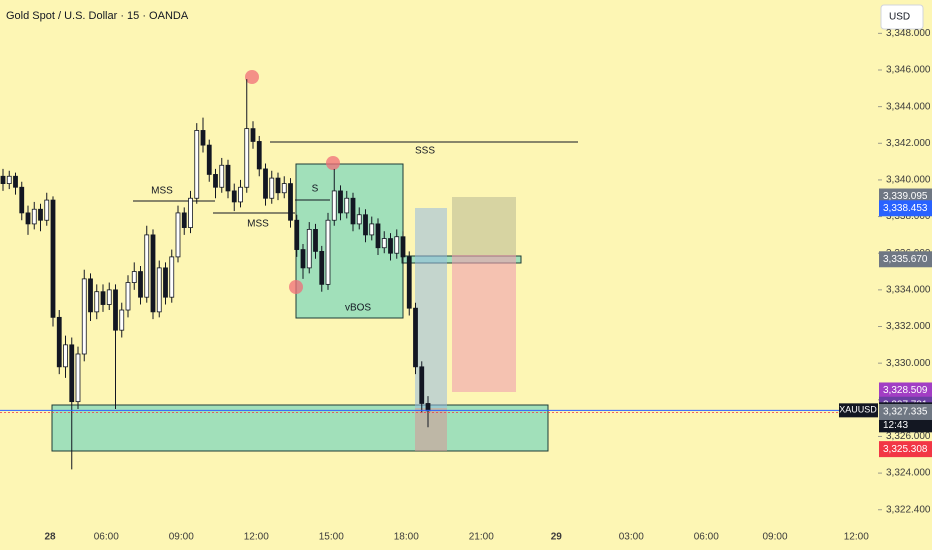  I want to click on position-target, so click(484, 226).